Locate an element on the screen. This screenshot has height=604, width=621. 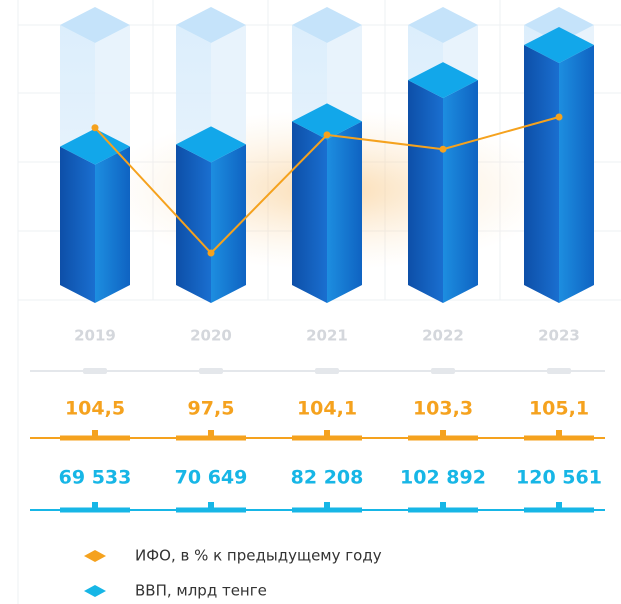
legend-label: ИФО, в % к предыдущему году is located at coordinates (258, 556).